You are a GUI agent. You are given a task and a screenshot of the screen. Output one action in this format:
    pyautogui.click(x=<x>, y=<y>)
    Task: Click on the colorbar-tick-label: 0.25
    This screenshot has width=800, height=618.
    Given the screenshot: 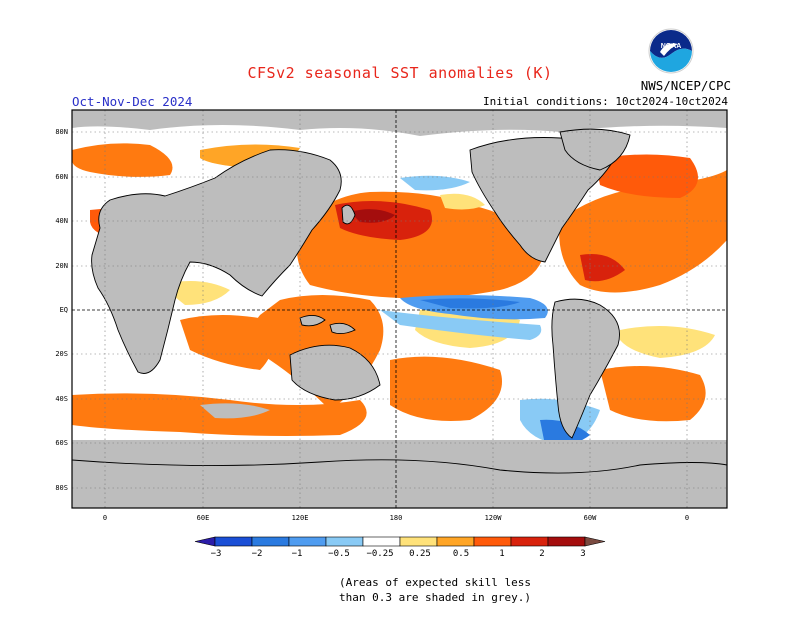 What is the action you would take?
    pyautogui.click(x=420, y=554)
    